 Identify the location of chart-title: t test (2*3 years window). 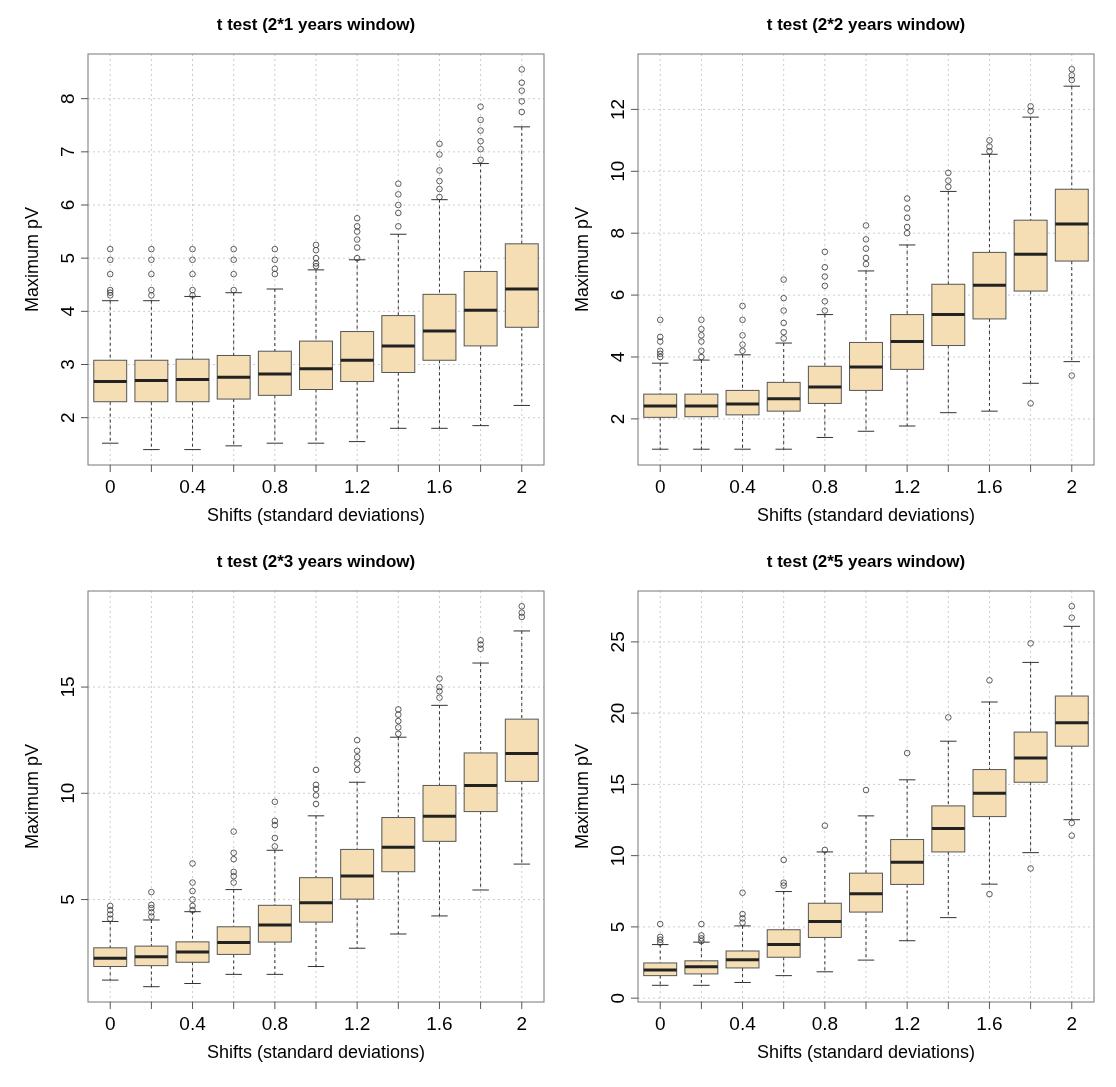
(316, 561).